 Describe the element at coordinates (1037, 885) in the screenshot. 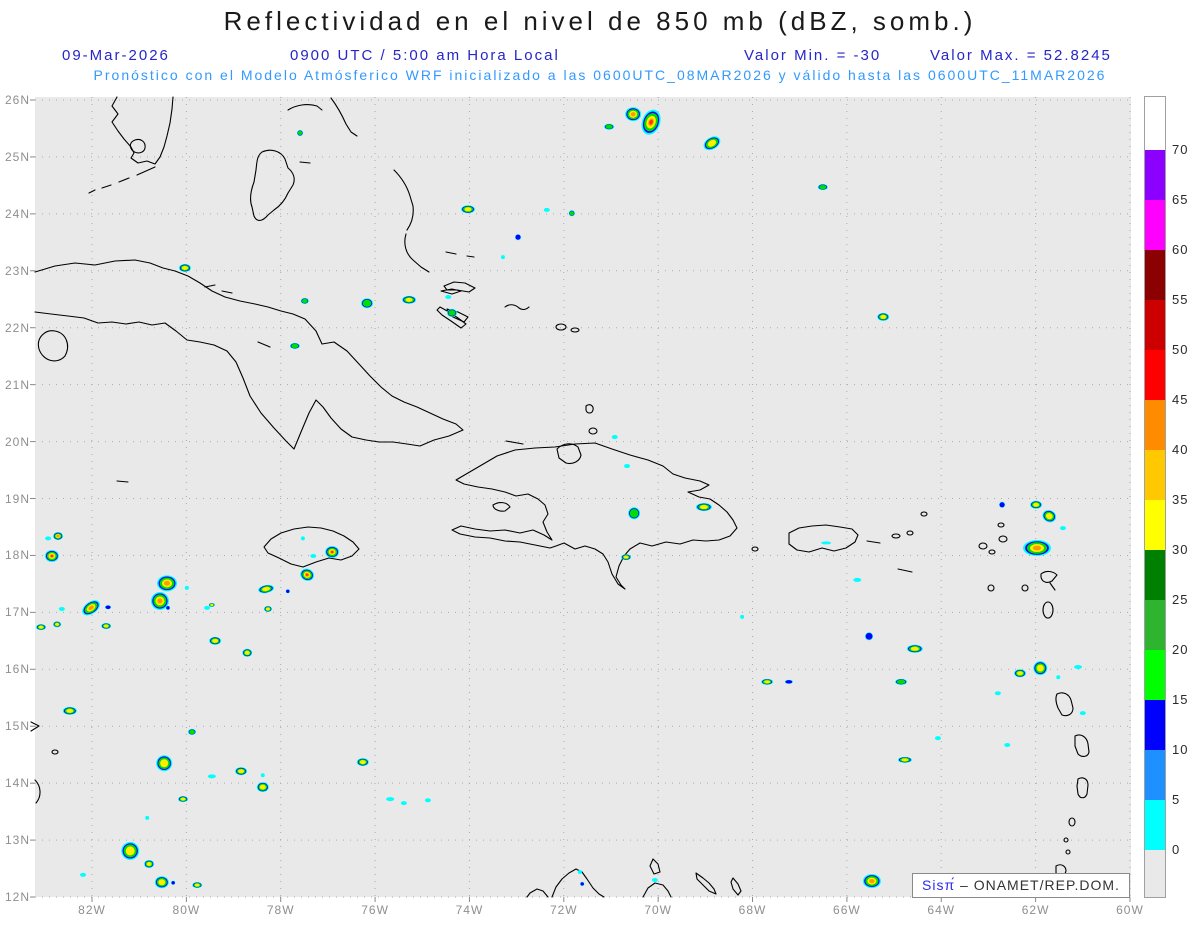

I see `attribution-text: – ONAMET/REP.DOM.` at that location.